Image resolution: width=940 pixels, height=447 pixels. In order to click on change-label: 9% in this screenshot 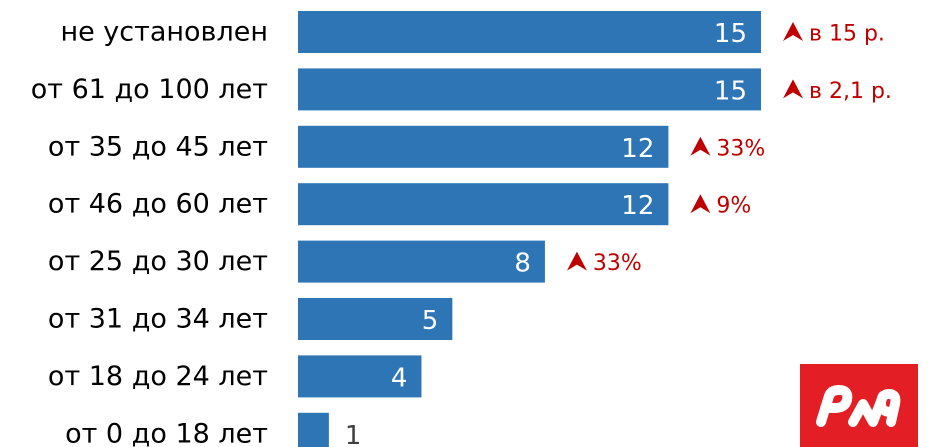, I will do `click(733, 206)`.